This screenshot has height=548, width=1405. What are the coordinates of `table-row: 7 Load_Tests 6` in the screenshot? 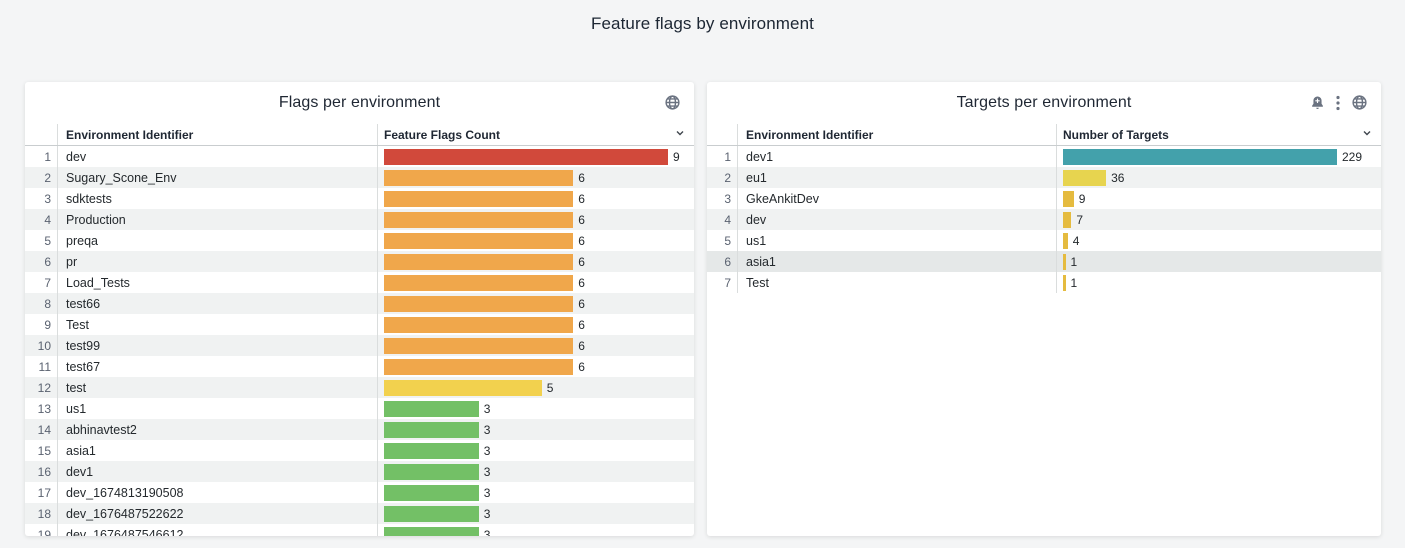 It's located at (359, 282).